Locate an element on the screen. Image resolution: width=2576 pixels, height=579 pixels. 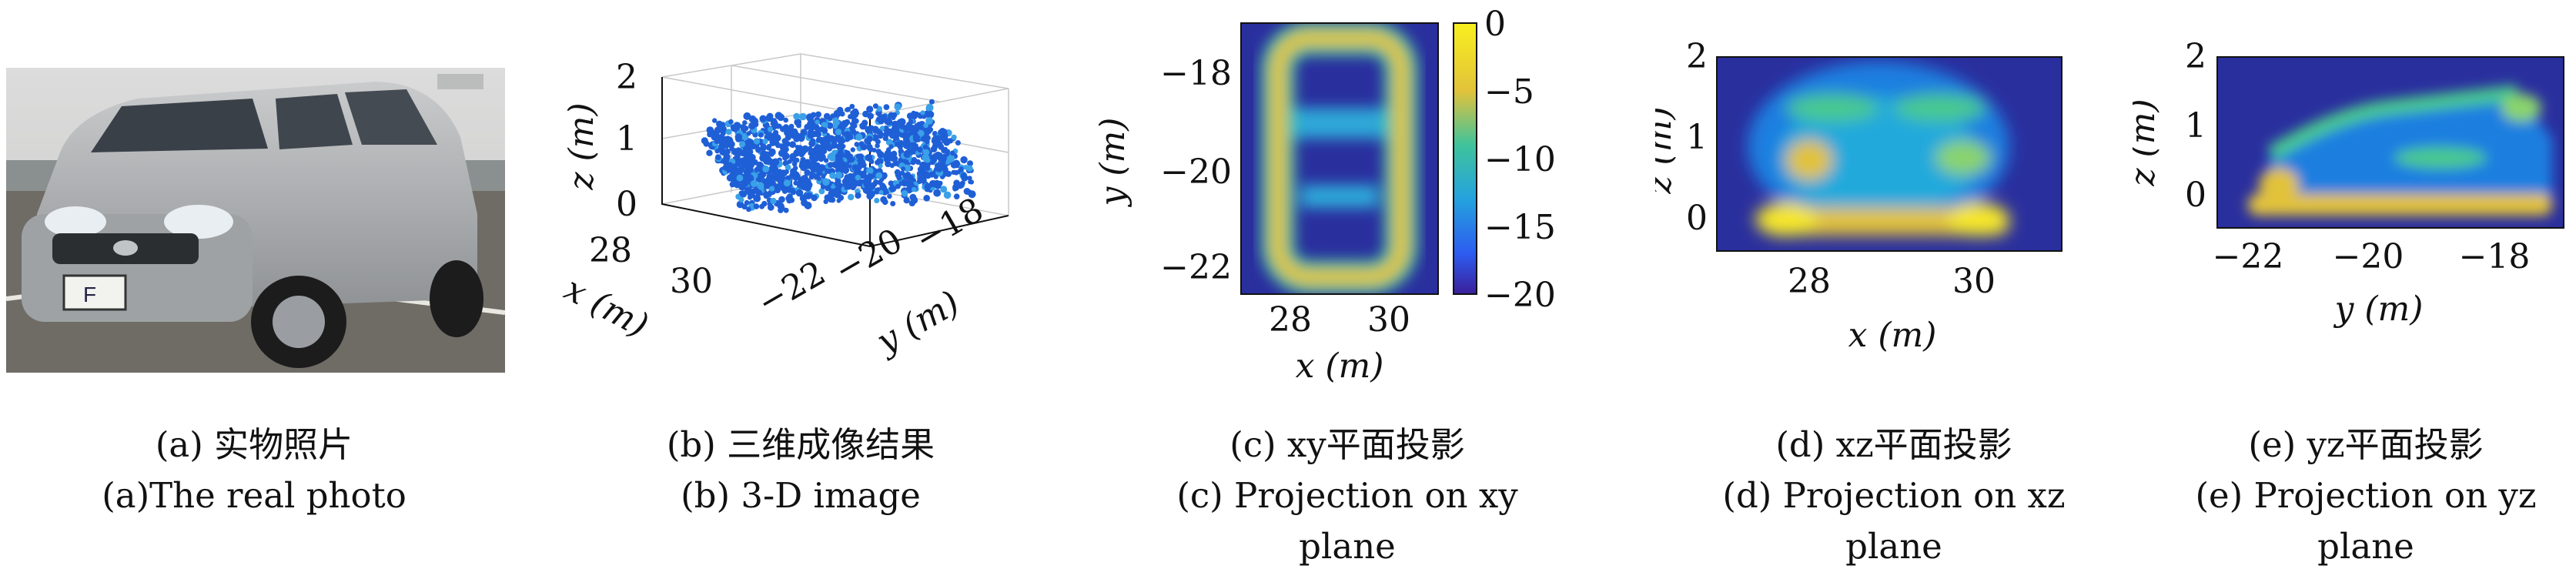
x-tick: 30 is located at coordinates (1974, 281).